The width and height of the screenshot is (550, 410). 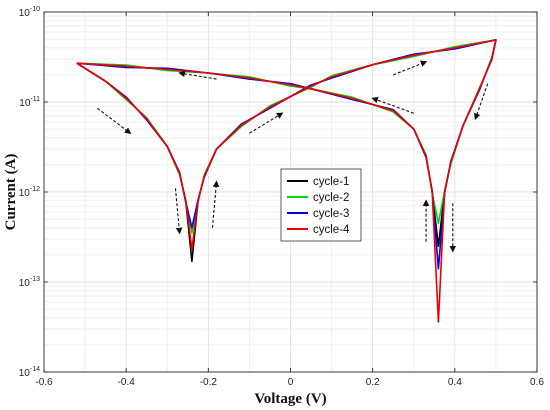 What do you see at coordinates (455, 382) in the screenshot?
I see `x-tick-label: 0.4` at bounding box center [455, 382].